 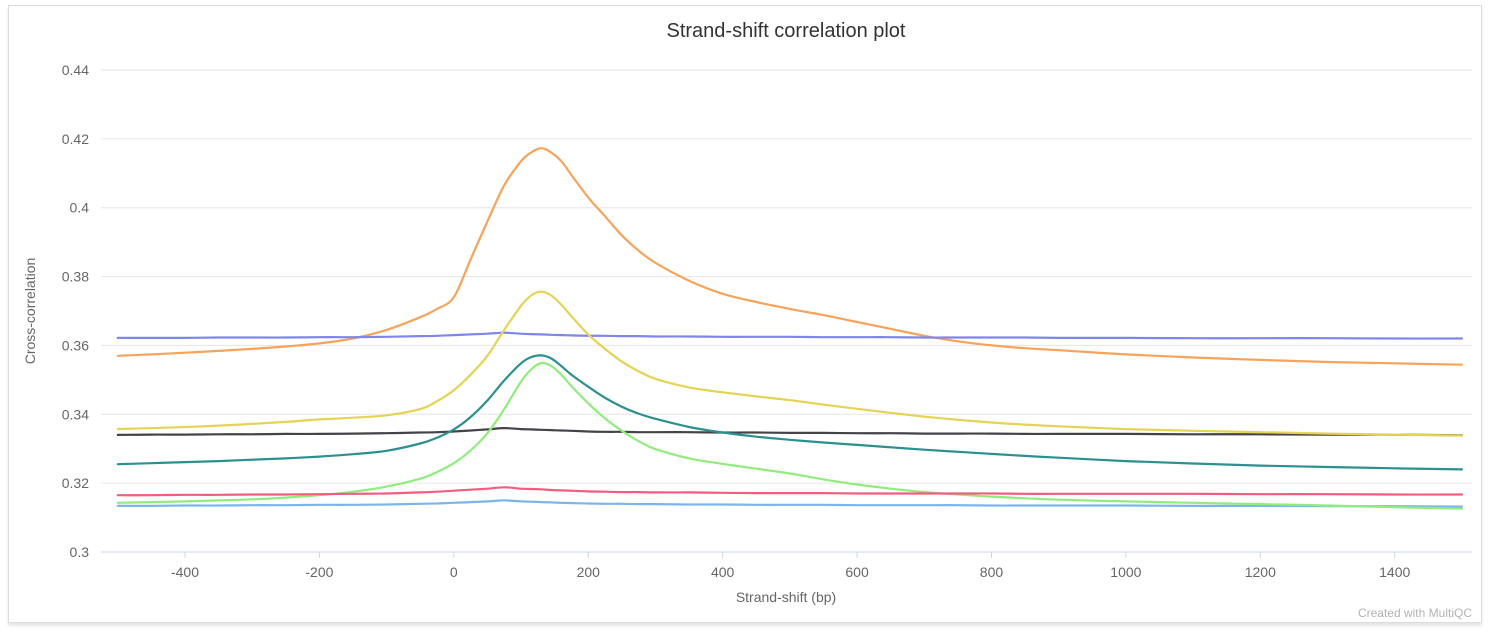 What do you see at coordinates (789, 431) in the screenshot?
I see `series-line-dark-gray-flat` at bounding box center [789, 431].